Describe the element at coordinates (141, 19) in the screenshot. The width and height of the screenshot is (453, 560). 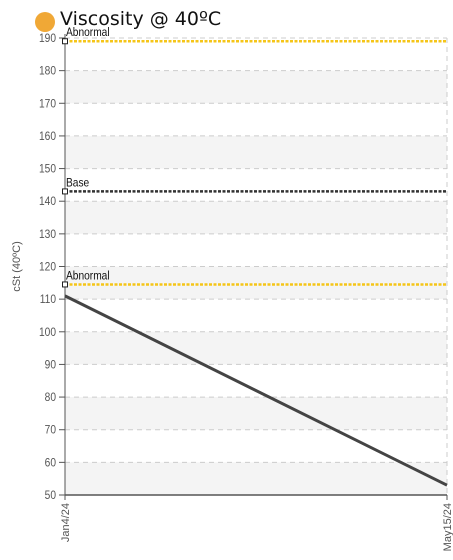
I see `chart-title: Viscosity @ 40ºC` at that location.